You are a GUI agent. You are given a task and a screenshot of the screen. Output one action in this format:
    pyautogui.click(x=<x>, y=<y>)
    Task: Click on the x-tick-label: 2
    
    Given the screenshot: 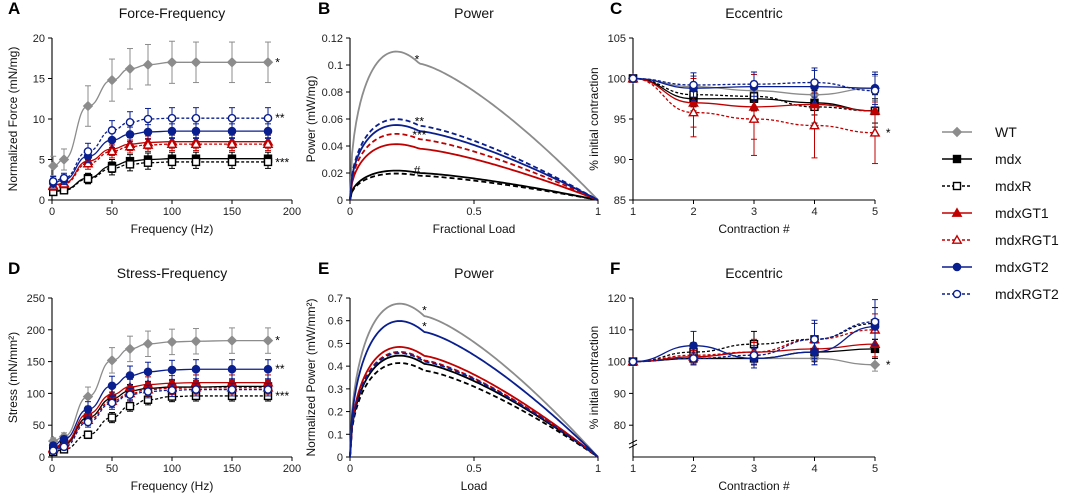 What is the action you would take?
    pyautogui.click(x=693, y=212)
    